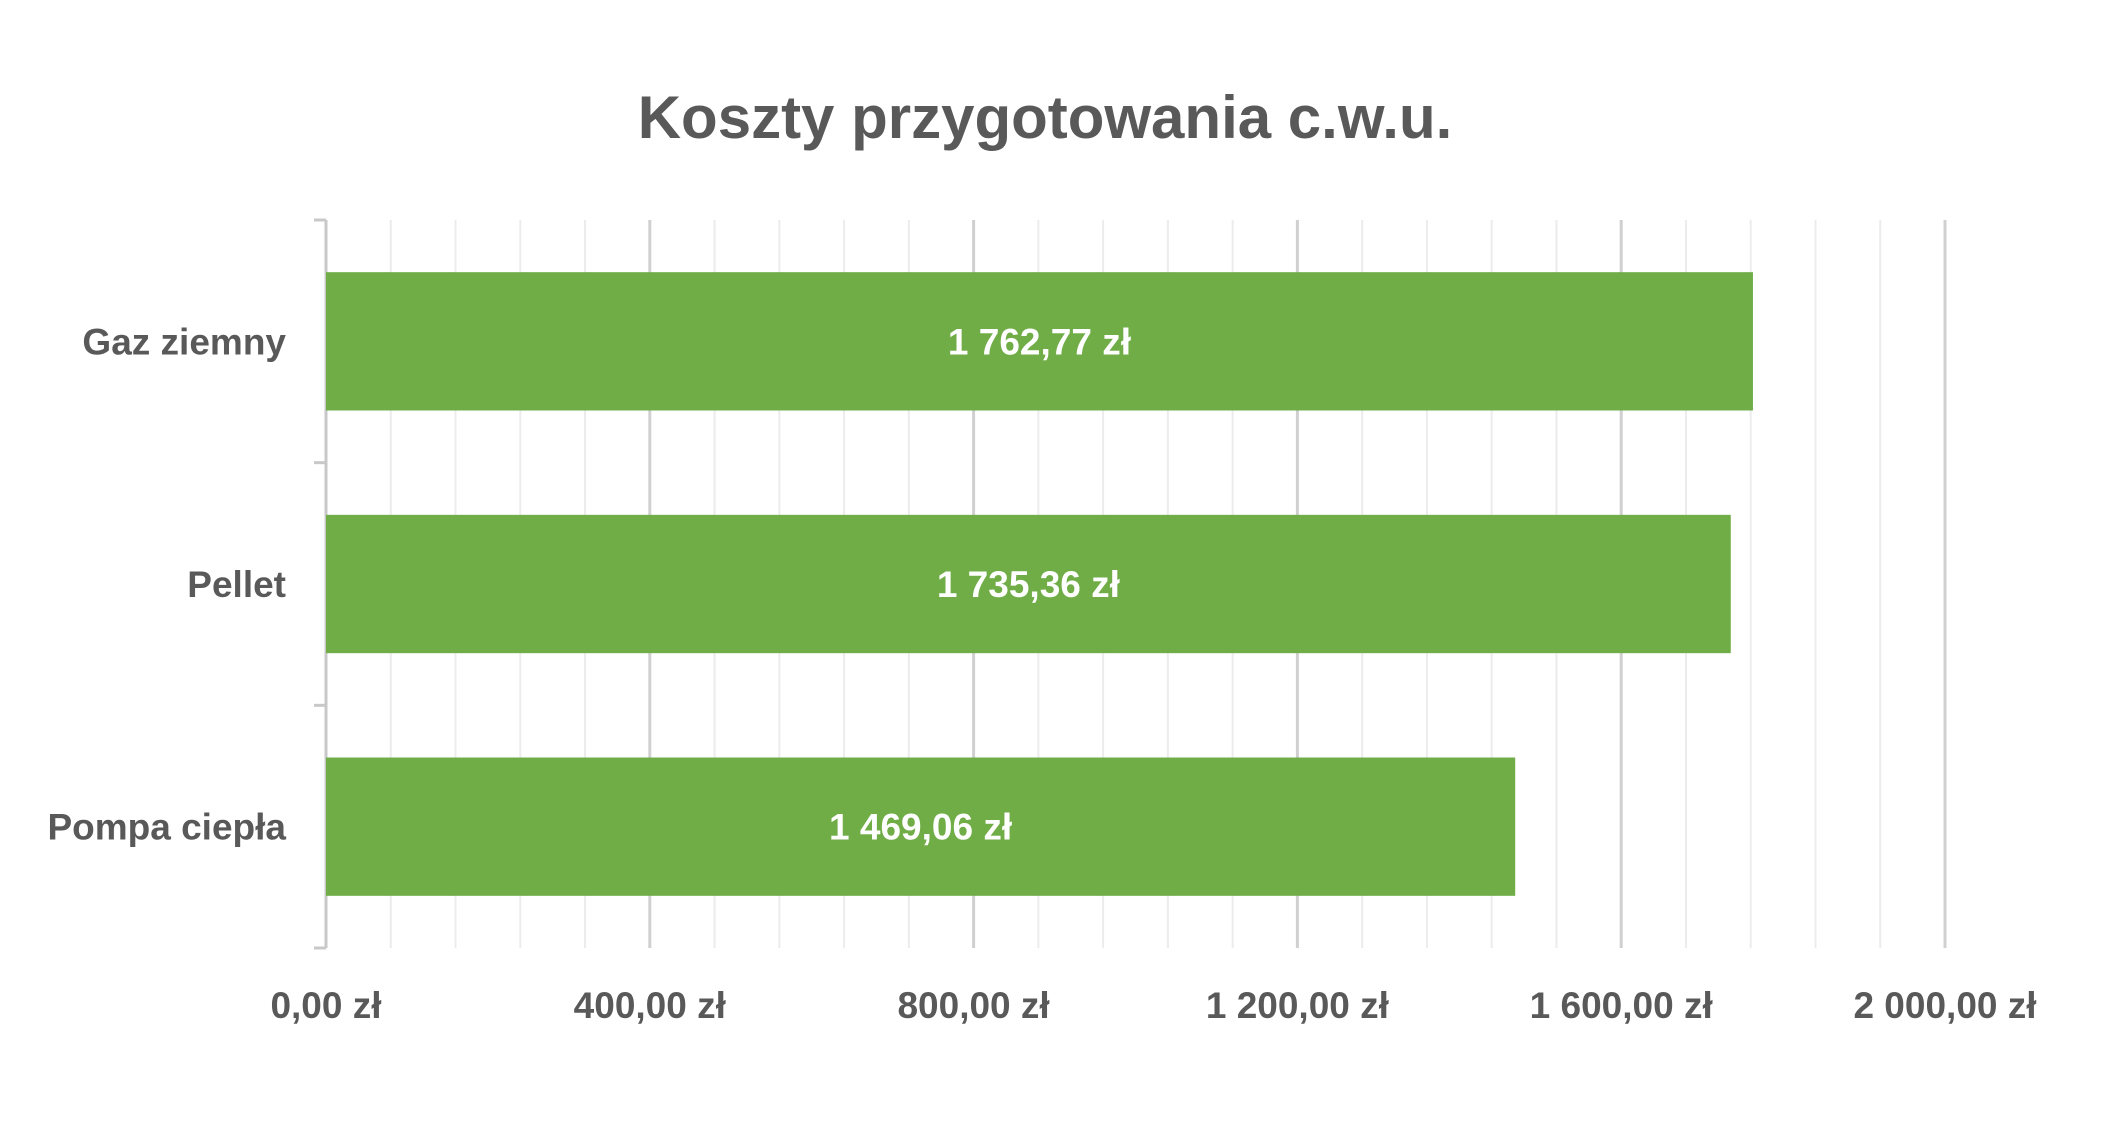 The width and height of the screenshot is (2120, 1136). I want to click on data-labels: 1 762,77 zł 1 735,36 zł 1 469,06 zł, so click(980, 584).